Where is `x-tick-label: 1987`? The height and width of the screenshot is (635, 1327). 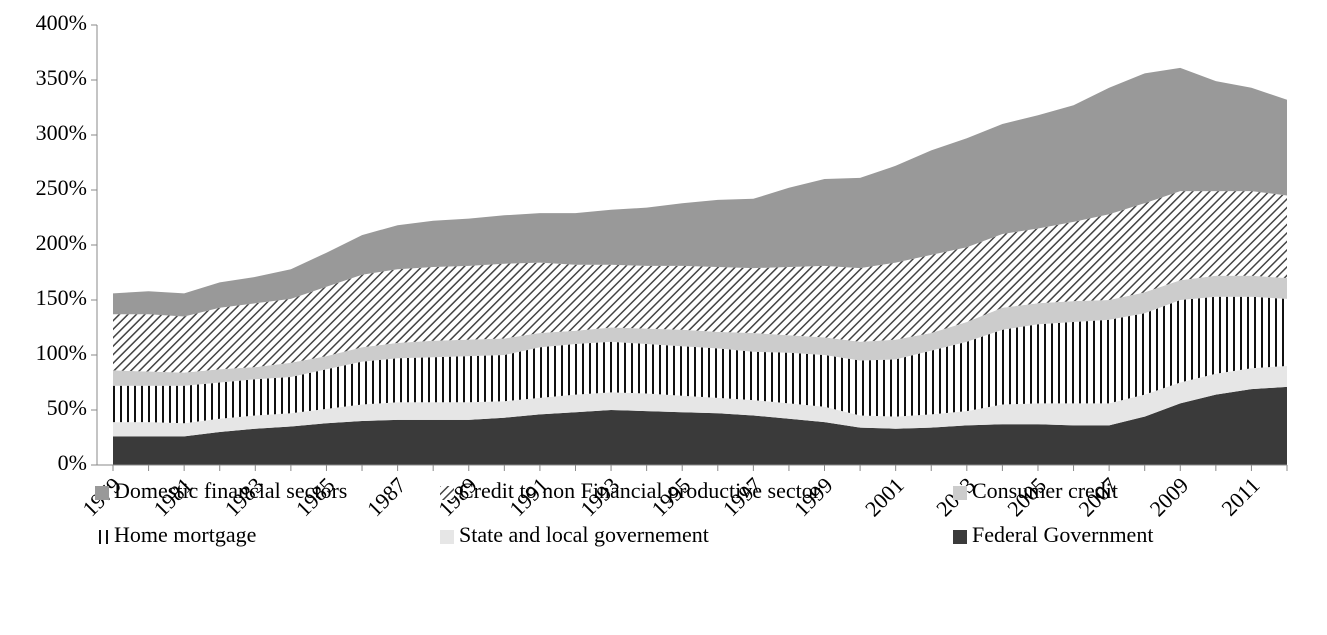
x-tick-label: 1987 is located at coordinates (386, 496).